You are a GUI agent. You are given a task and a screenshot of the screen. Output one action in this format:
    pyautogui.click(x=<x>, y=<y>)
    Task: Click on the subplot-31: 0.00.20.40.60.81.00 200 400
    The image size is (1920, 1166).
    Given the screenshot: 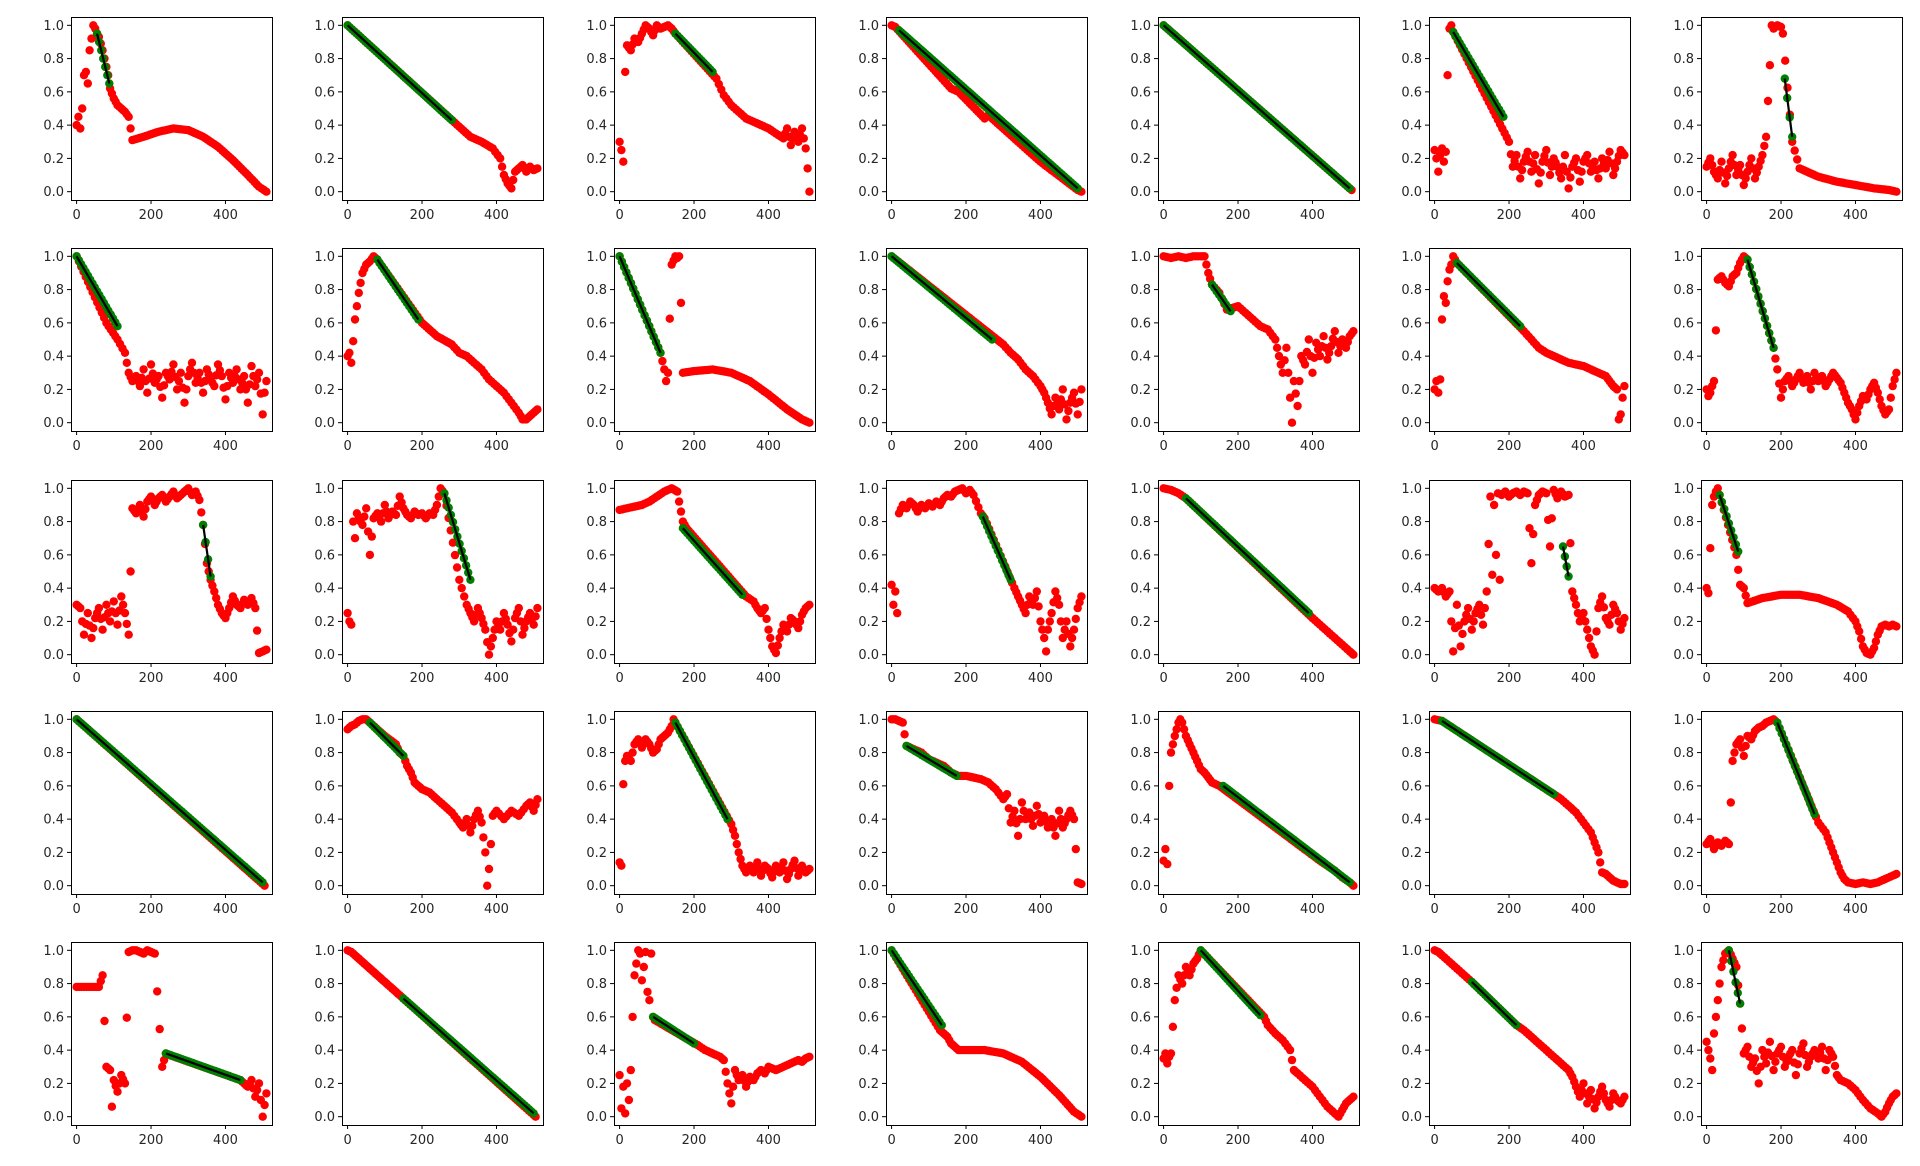 What is the action you would take?
    pyautogui.click(x=701, y=1045)
    